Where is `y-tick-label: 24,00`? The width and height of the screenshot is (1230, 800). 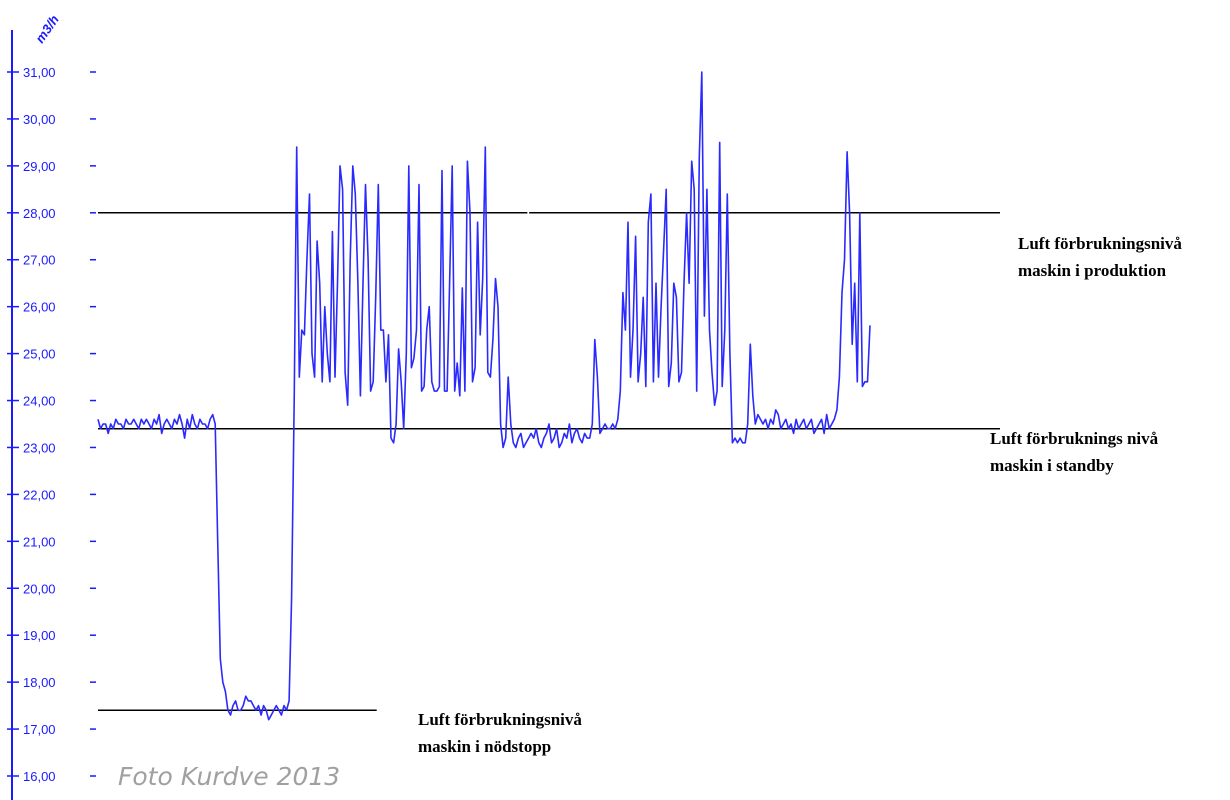
y-tick-label: 24,00 is located at coordinates (39, 401).